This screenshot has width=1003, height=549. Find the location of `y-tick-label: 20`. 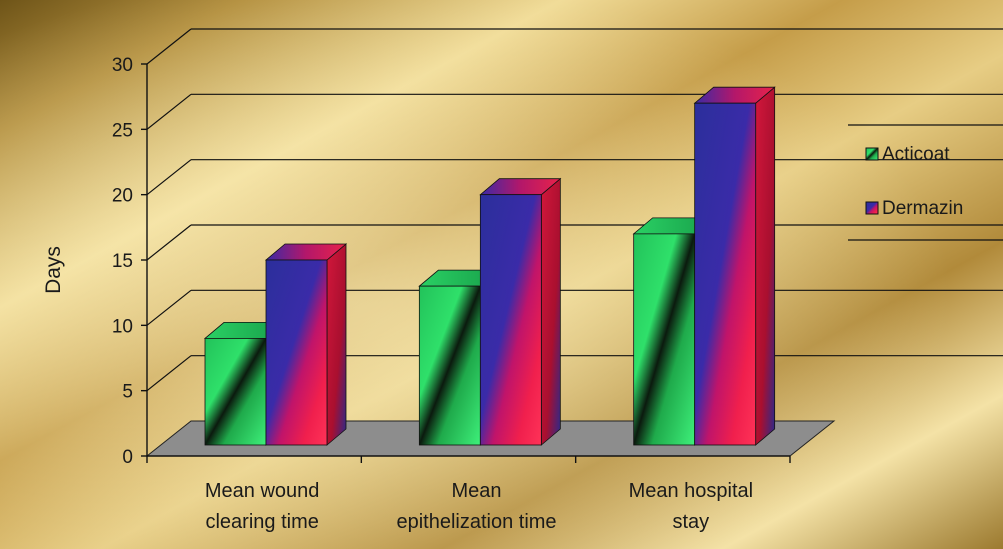

y-tick-label: 20 is located at coordinates (122, 196).